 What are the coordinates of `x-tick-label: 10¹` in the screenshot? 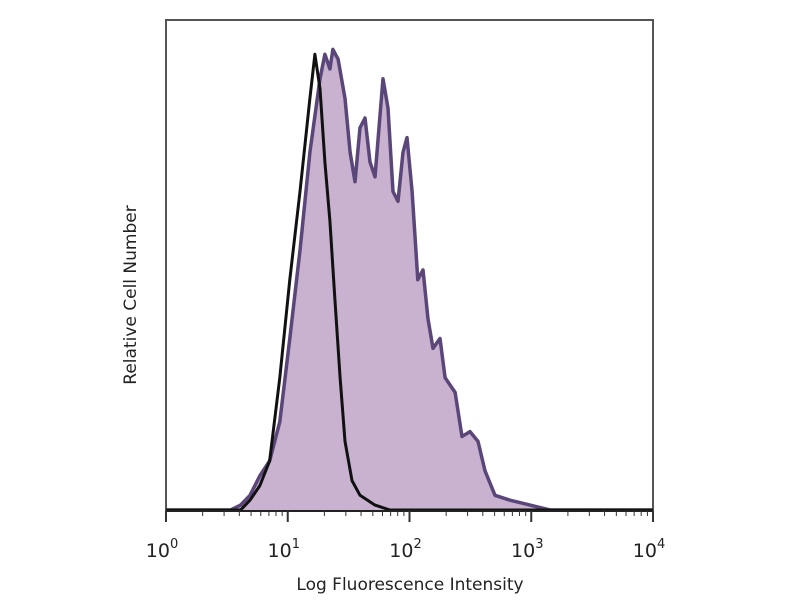 It's located at (284, 549).